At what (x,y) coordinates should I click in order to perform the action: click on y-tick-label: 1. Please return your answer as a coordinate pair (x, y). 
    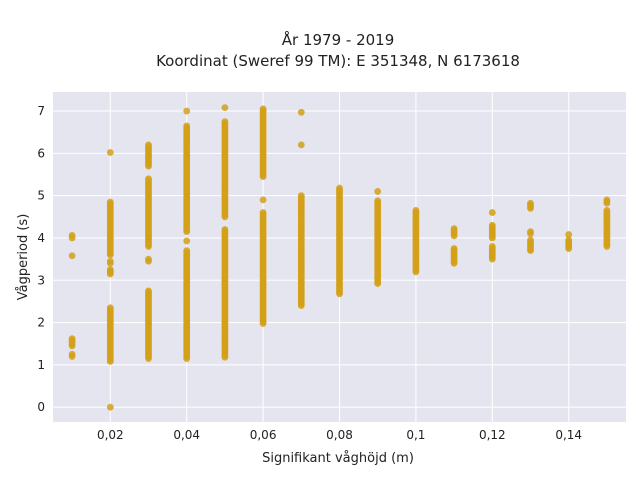
    Looking at the image, I should click on (41, 365).